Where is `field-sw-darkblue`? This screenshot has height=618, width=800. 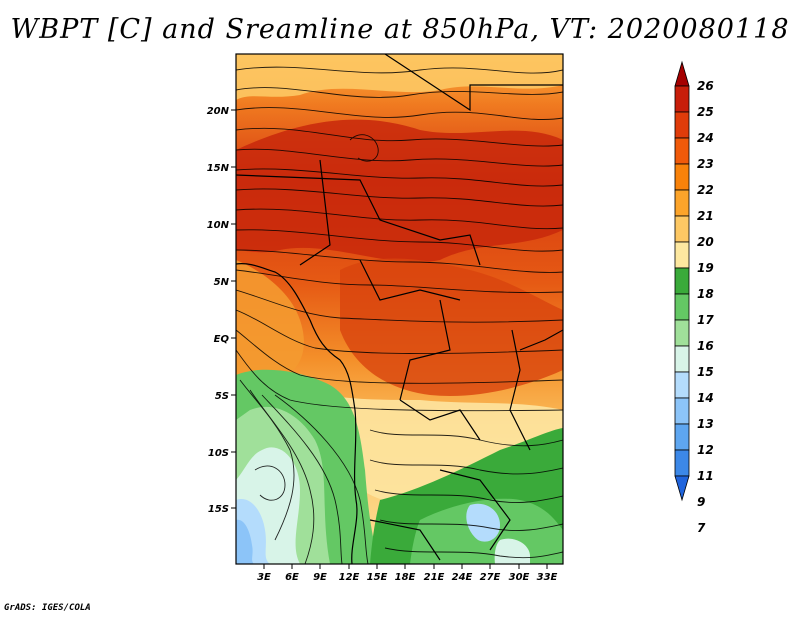
field-sw-darkblue is located at coordinates (245, 541).